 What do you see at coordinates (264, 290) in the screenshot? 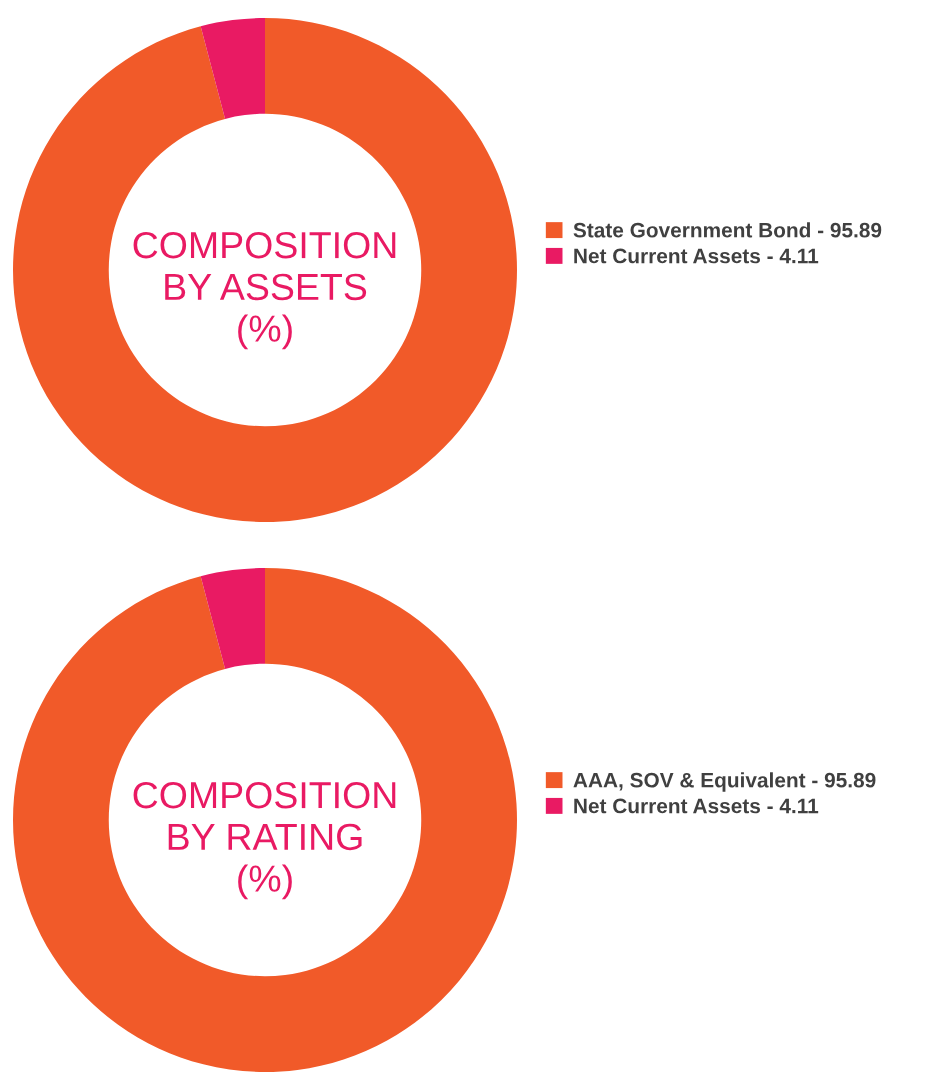
I see `text: COMPOSITION BY ASSETS (%)` at bounding box center [264, 290].